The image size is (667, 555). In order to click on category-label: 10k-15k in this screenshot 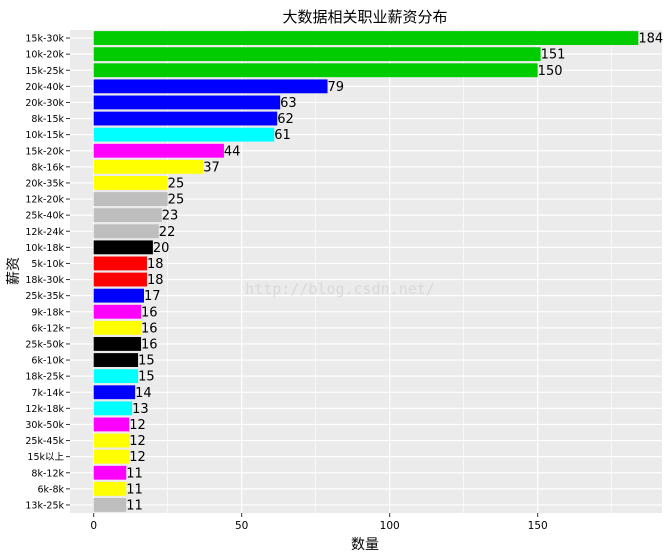, I will do `click(44, 135)`.